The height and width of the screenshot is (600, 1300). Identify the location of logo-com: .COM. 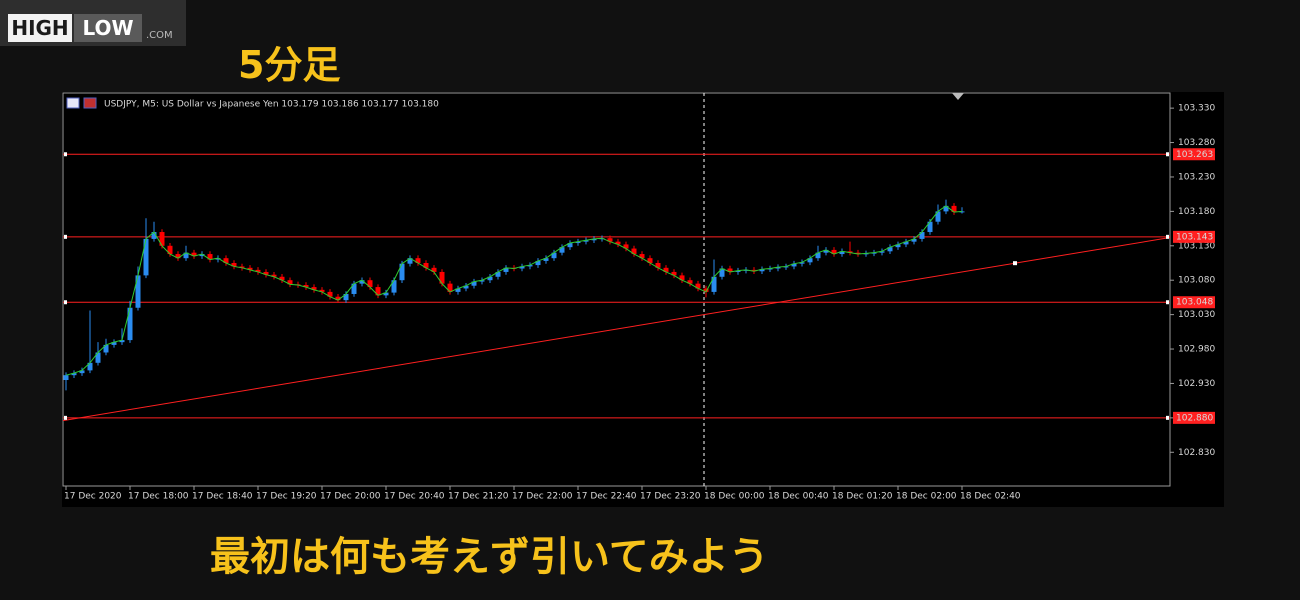
(159, 35).